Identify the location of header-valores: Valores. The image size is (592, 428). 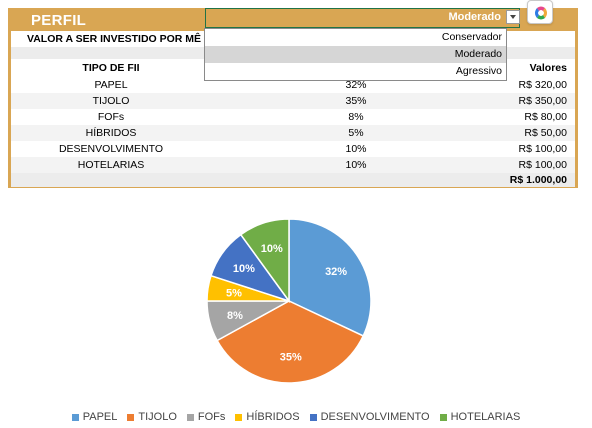
(548, 68).